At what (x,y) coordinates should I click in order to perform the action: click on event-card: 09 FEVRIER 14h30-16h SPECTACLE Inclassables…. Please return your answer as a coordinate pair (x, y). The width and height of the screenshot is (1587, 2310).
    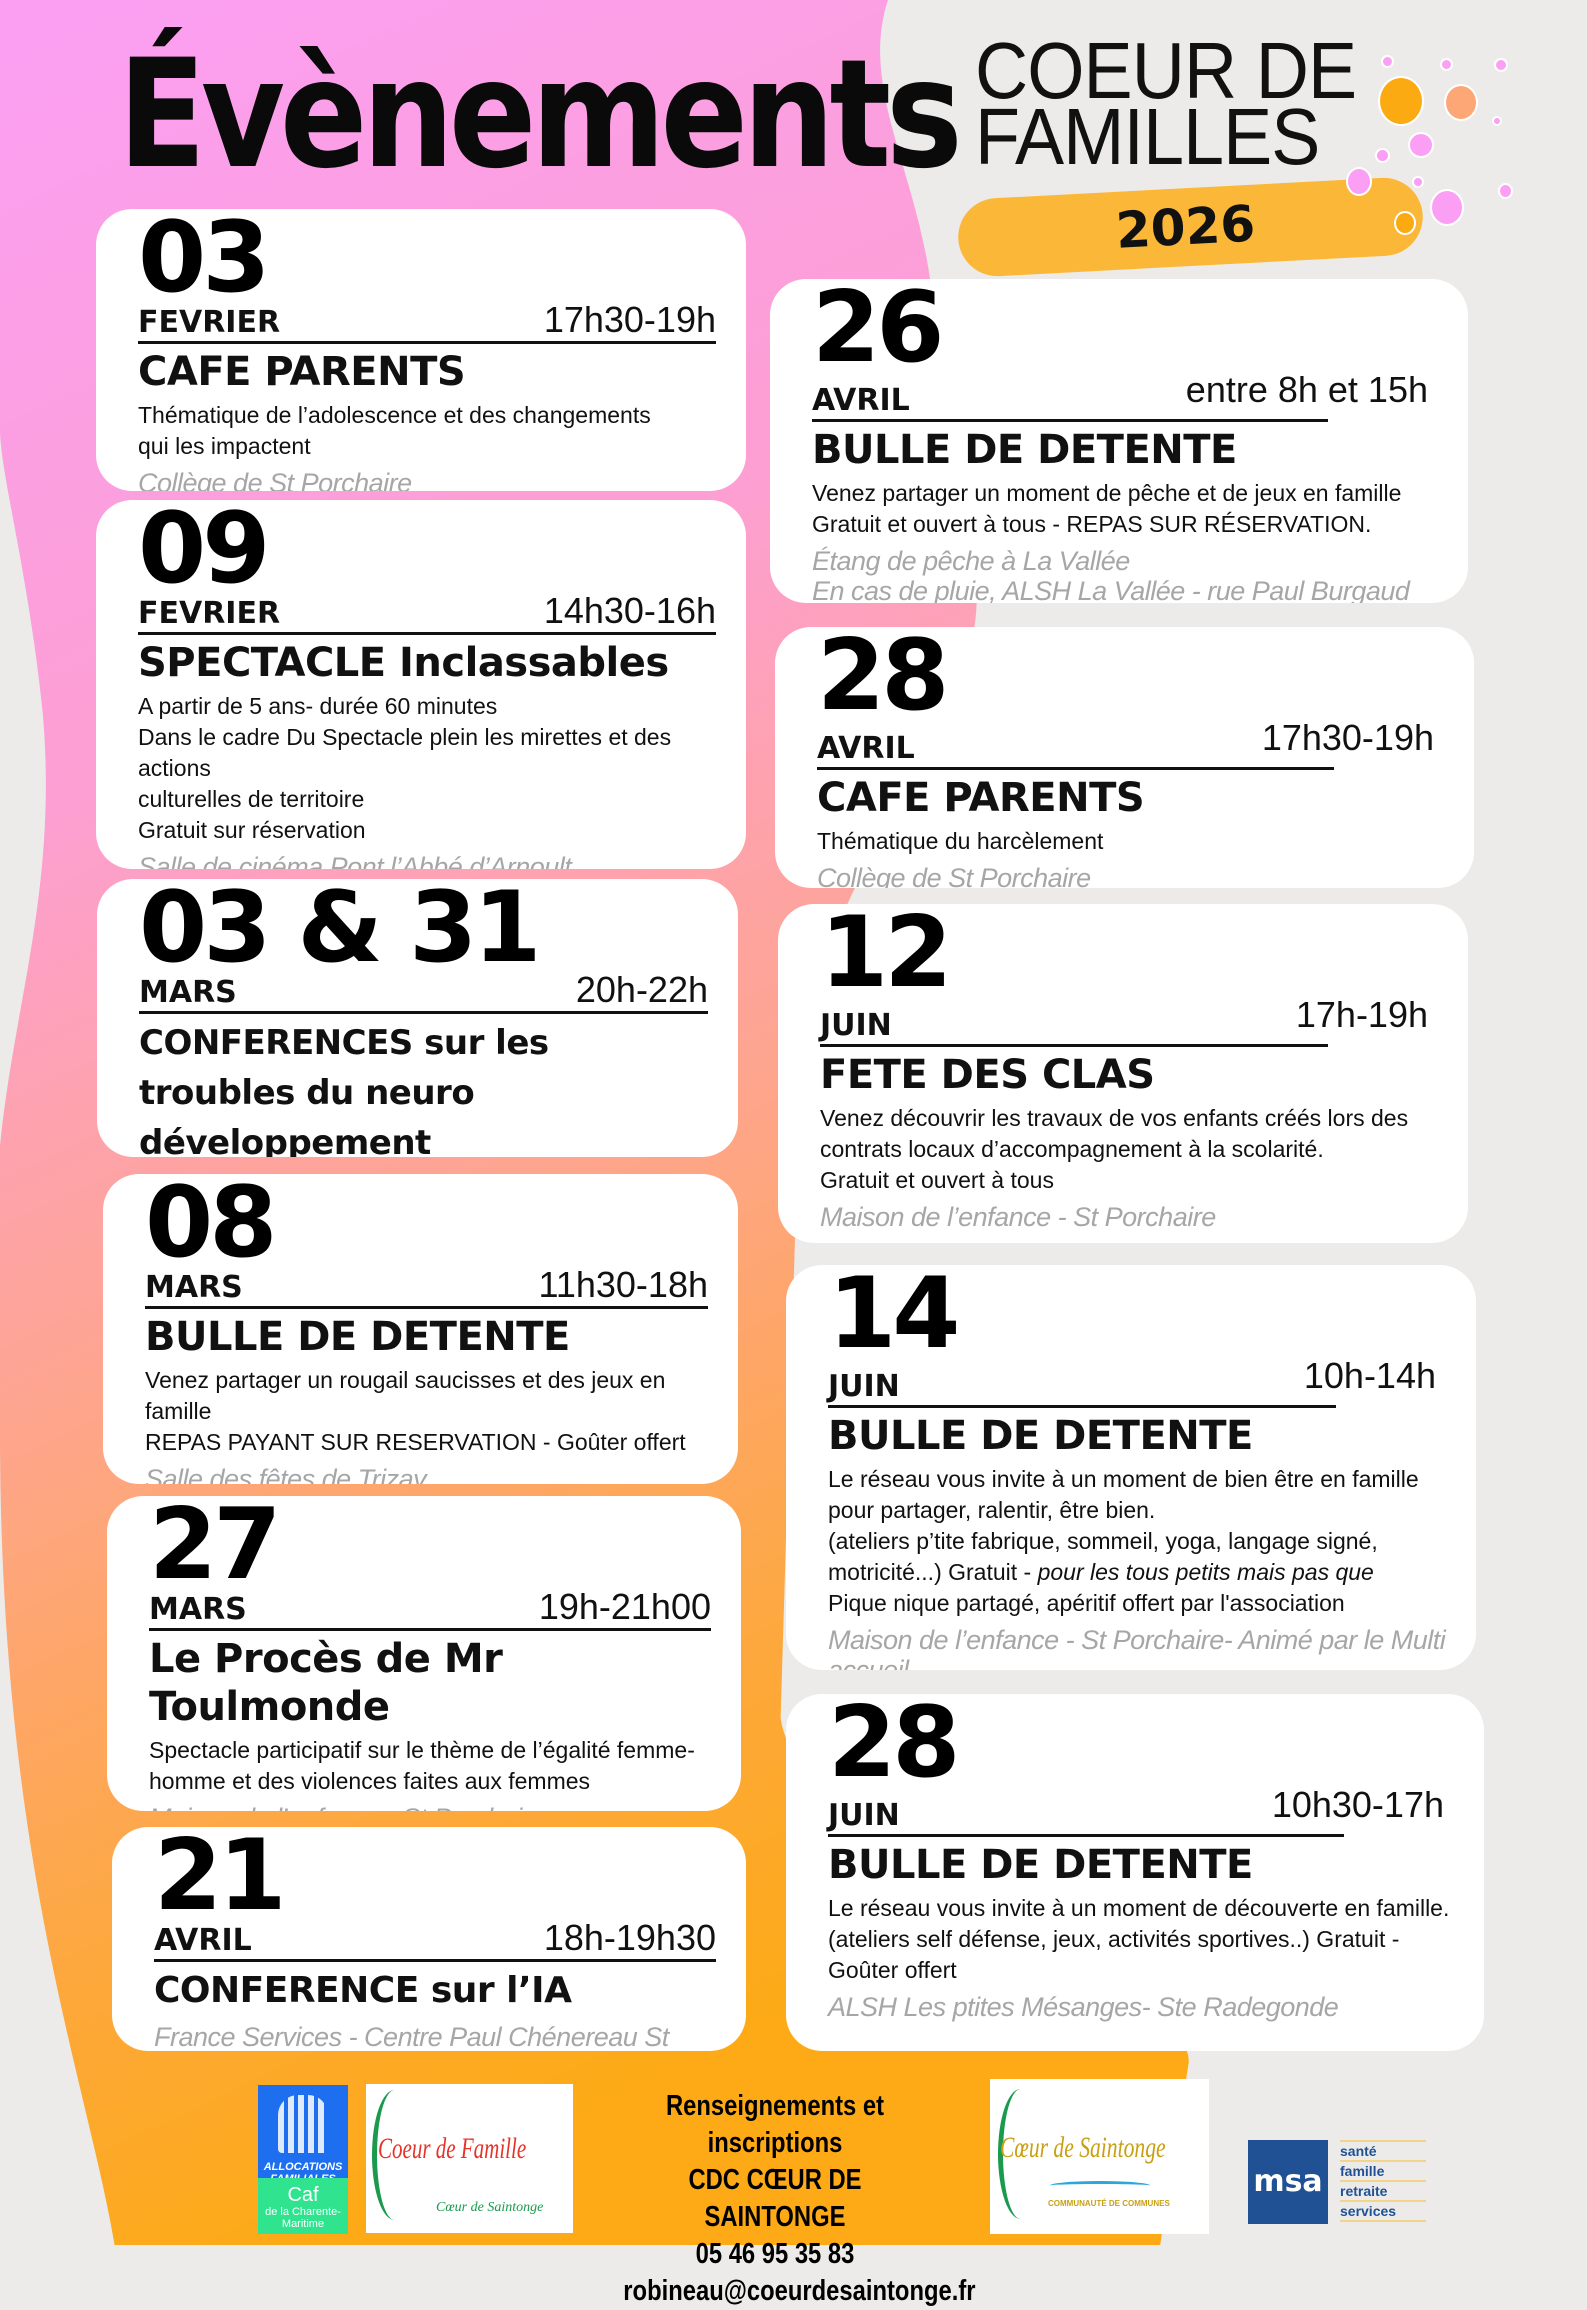
    Looking at the image, I should click on (421, 684).